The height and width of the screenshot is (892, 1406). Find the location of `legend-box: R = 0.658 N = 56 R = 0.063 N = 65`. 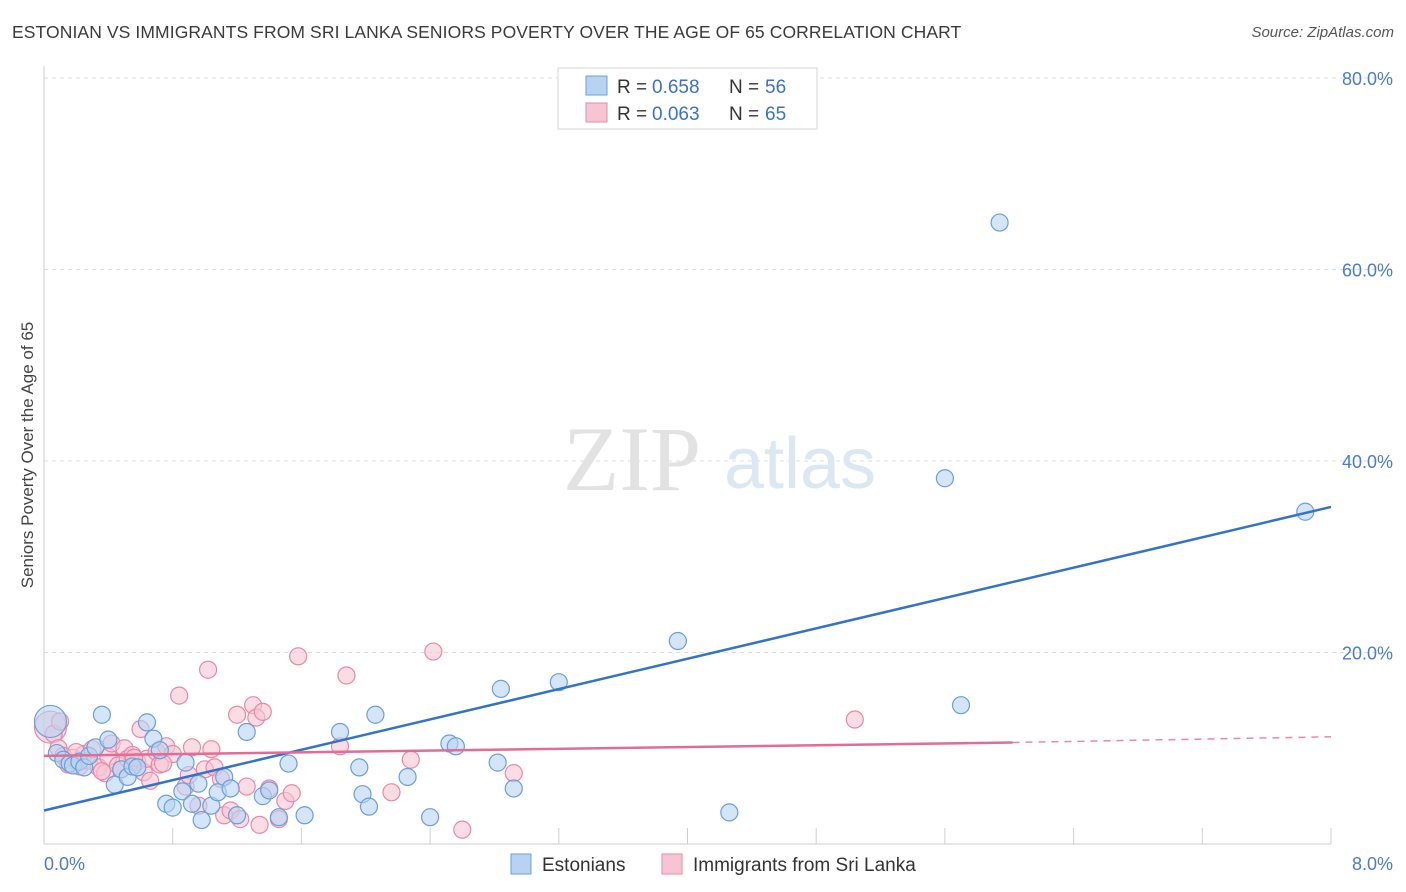

legend-box: R = 0.658 N = 56 R = 0.063 N = 65 is located at coordinates (687, 98).